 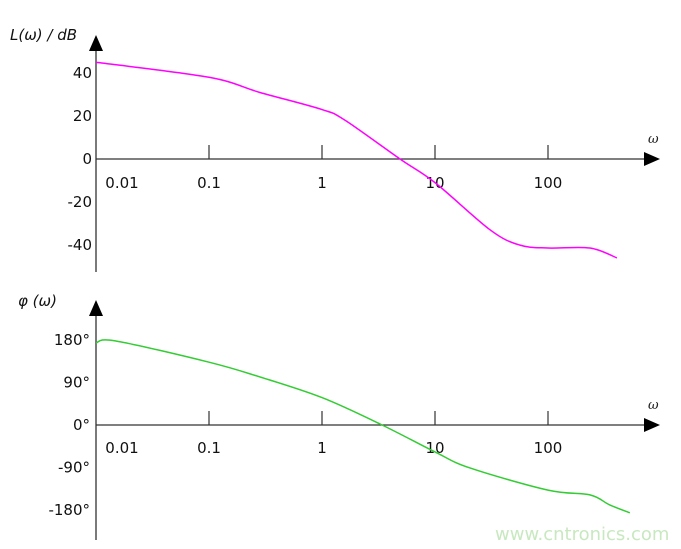 What do you see at coordinates (43, 35) in the screenshot?
I see `y-axis-title: L(ω) / dB` at bounding box center [43, 35].